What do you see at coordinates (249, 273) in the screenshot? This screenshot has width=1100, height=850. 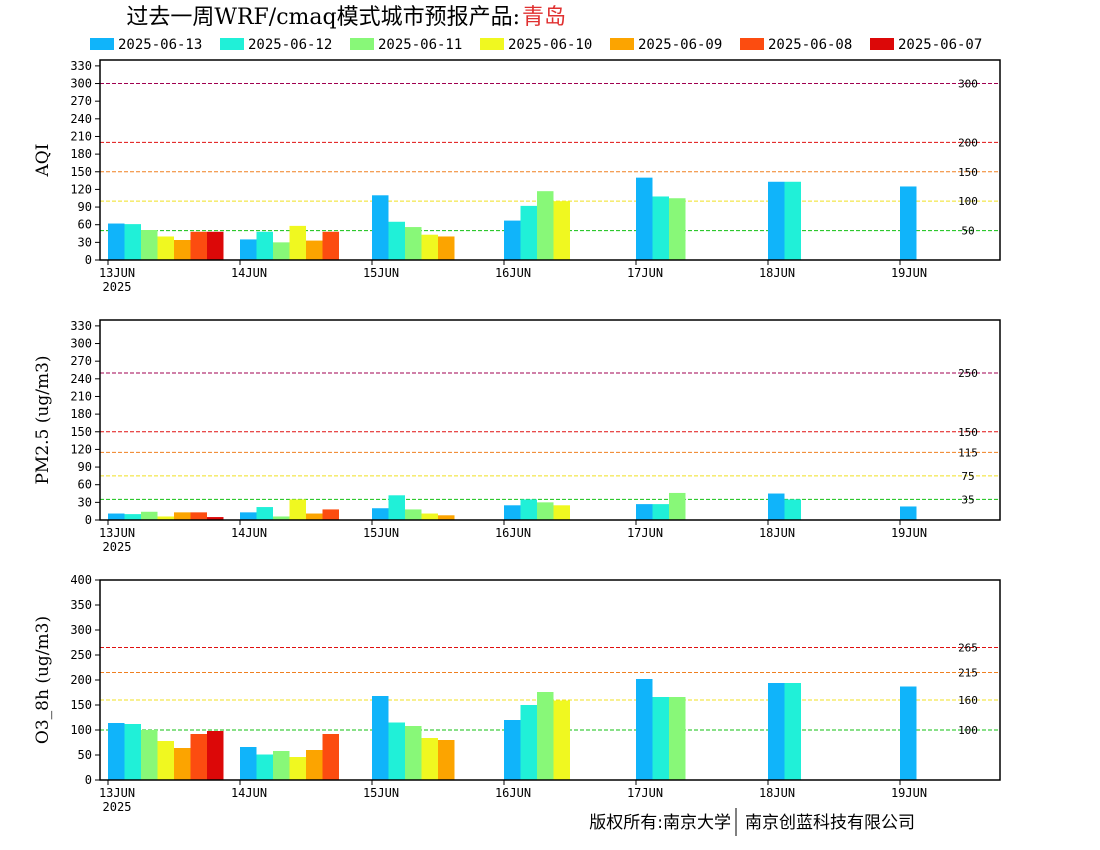 I see `x-tick-label: 14JUN` at bounding box center [249, 273].